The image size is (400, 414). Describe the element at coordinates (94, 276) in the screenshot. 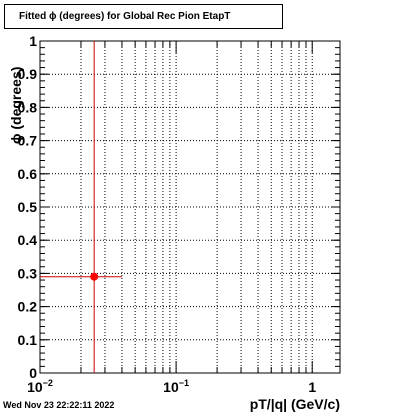

I see `data-point` at that location.